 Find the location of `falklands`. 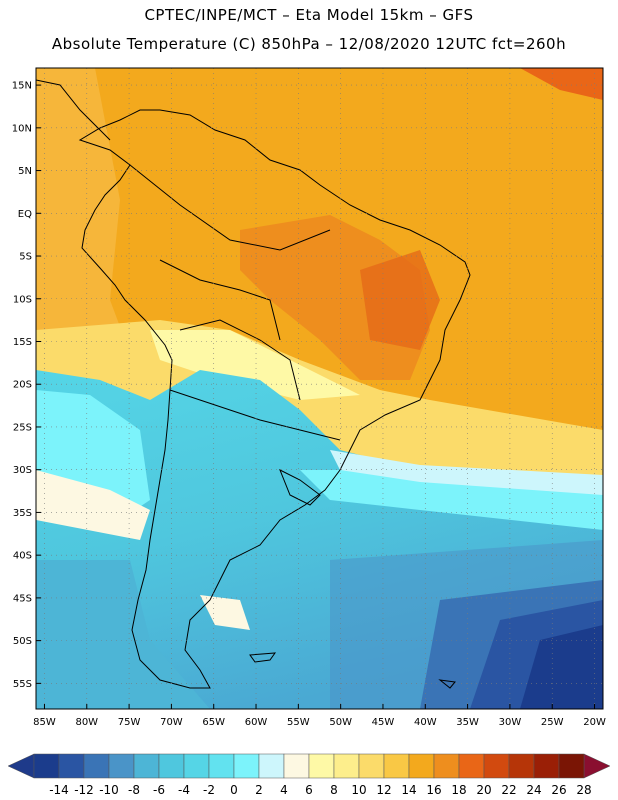

falklands is located at coordinates (263, 657).